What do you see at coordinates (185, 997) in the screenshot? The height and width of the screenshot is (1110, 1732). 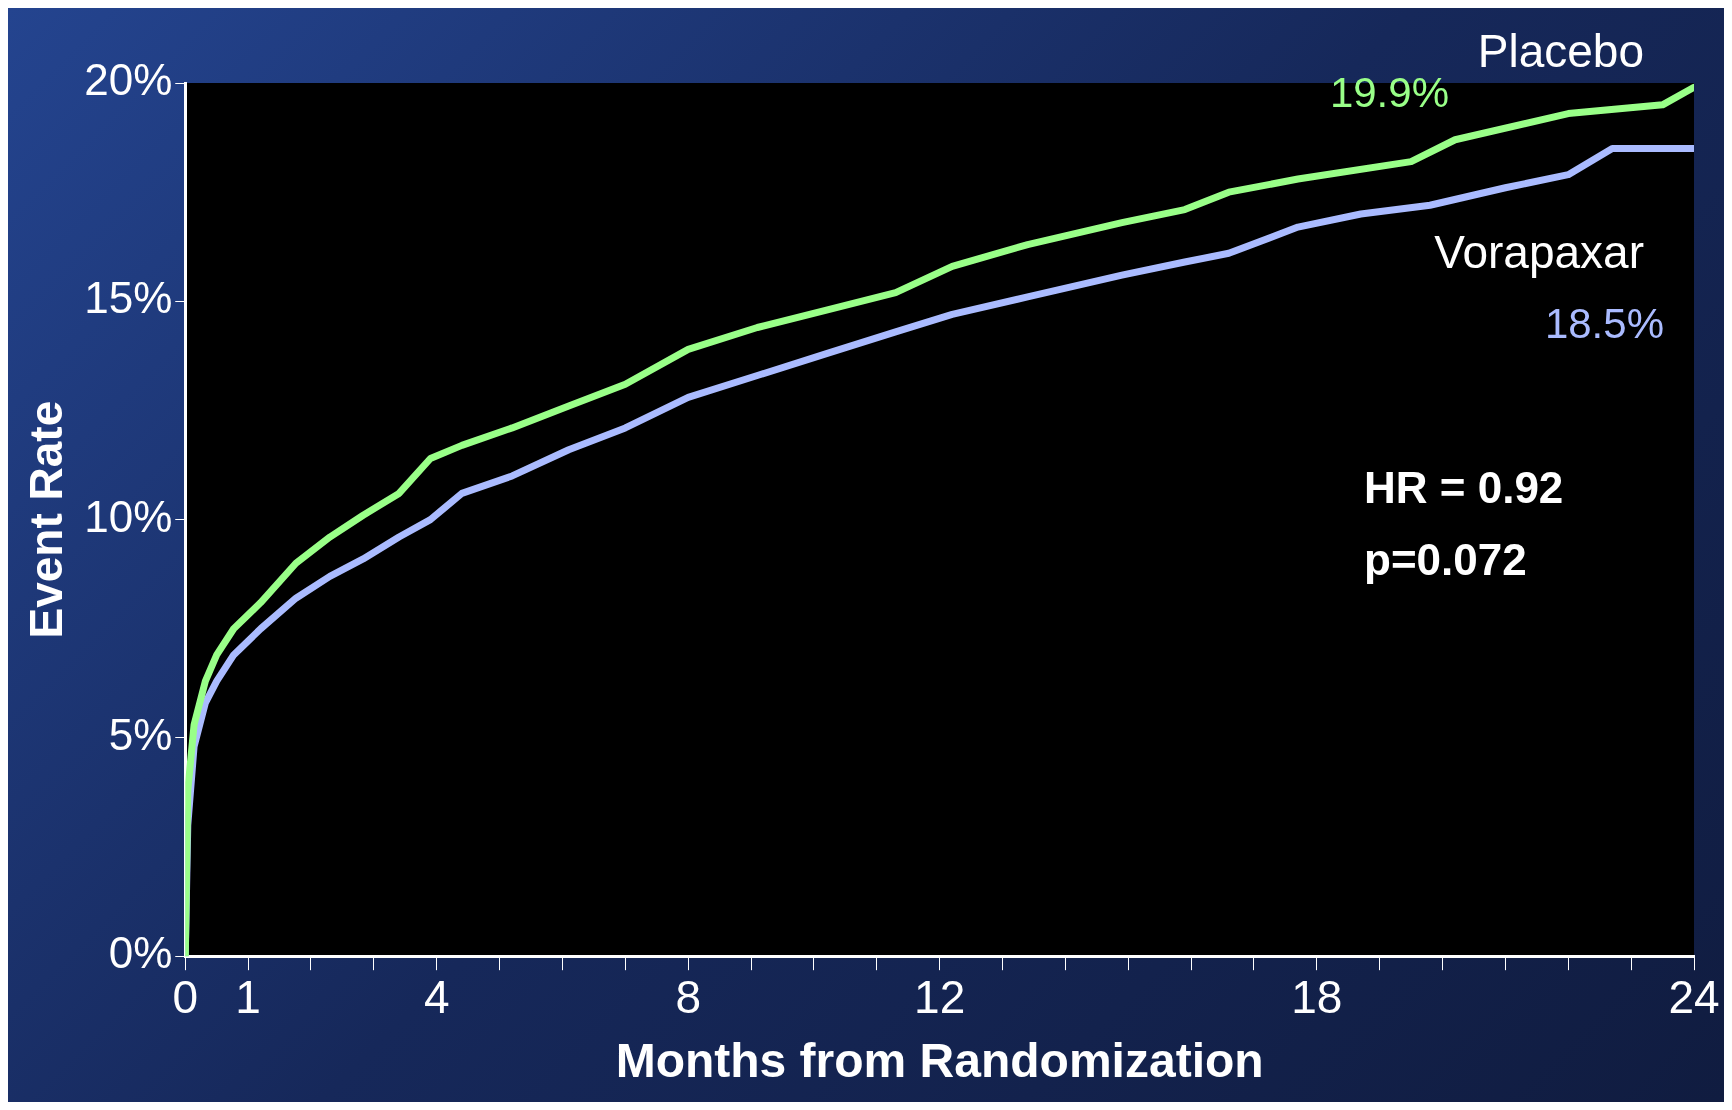 I see `x-tick-label: 0` at bounding box center [185, 997].